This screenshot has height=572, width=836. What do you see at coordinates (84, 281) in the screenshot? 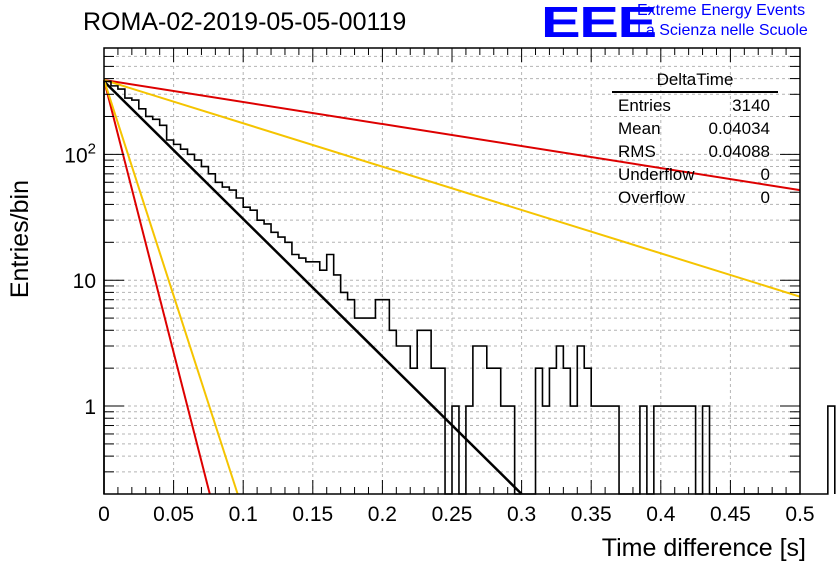
I see `y-tick-label: 10` at bounding box center [84, 281].